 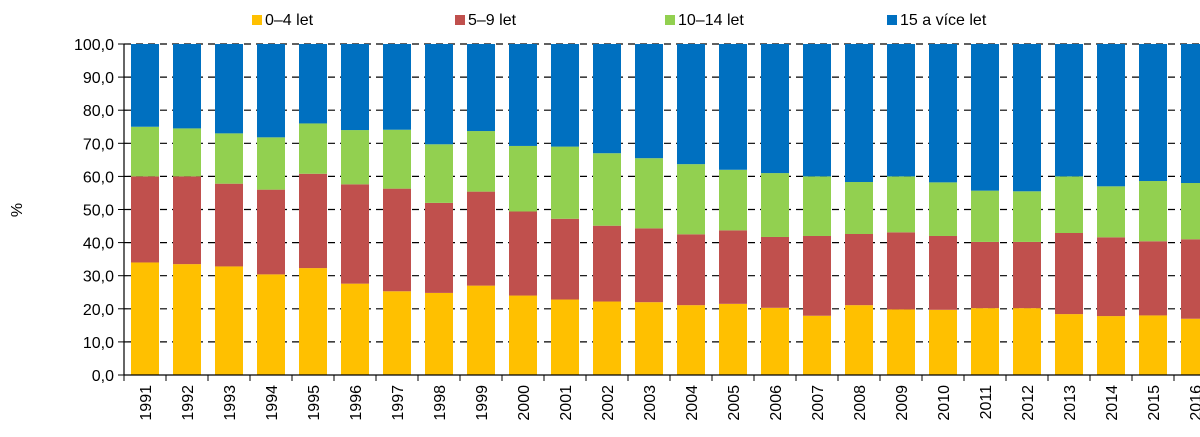 I want to click on x-tick-label: 1994, so click(x=272, y=403).